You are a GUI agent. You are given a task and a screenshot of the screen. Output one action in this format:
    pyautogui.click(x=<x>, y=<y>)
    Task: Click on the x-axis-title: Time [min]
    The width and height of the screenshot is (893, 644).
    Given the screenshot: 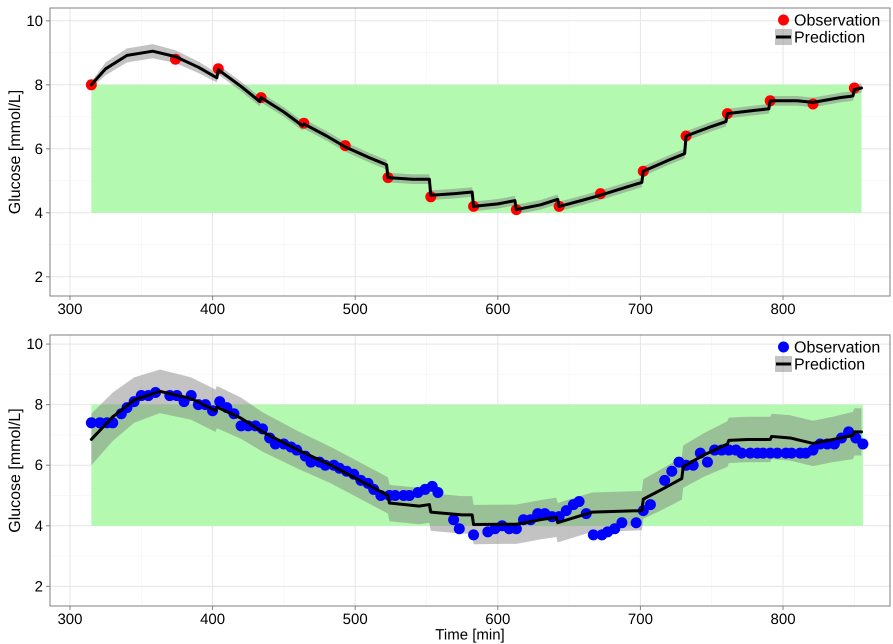 What is the action you would take?
    pyautogui.click(x=470, y=635)
    